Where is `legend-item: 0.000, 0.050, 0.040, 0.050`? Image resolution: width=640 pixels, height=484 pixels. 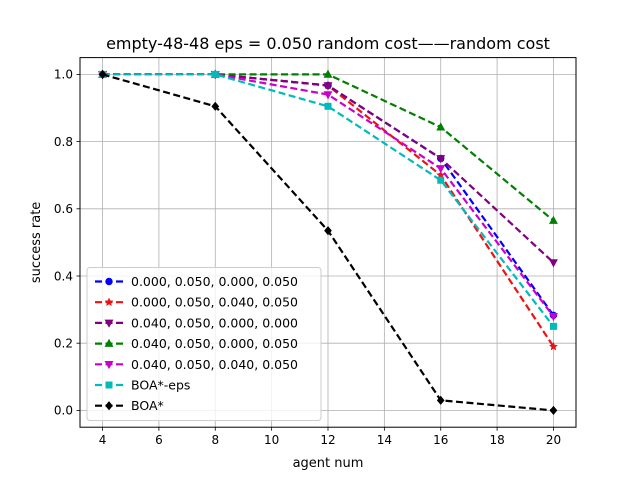 legend-item: 0.000, 0.050, 0.040, 0.050 is located at coordinates (196, 302).